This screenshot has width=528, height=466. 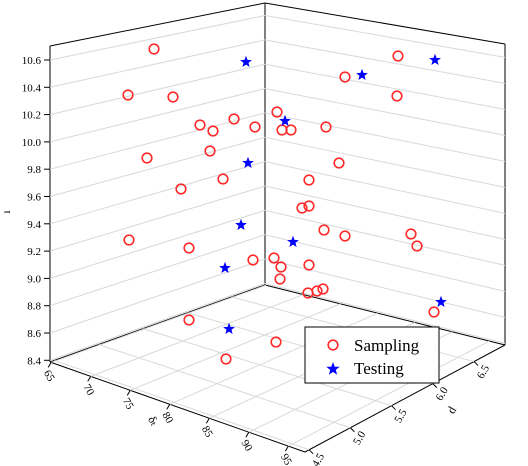 What do you see at coordinates (247, 446) in the screenshot?
I see `x-tick-label: 90` at bounding box center [247, 446].